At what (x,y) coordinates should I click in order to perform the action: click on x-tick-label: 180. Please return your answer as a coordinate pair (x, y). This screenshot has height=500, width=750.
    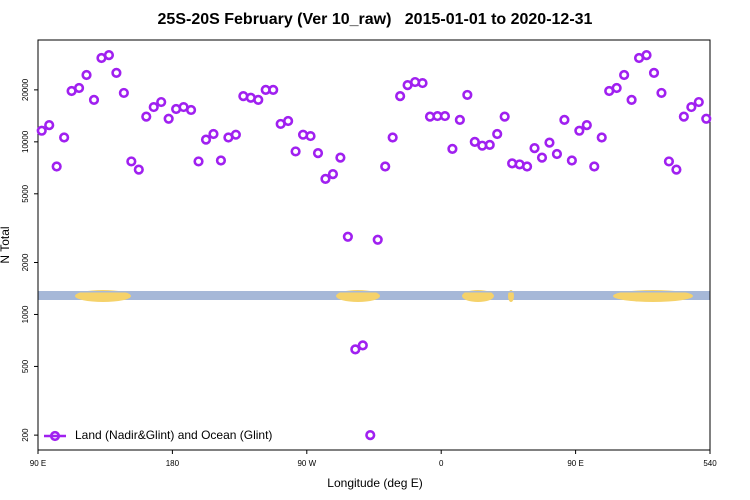
    Looking at the image, I should click on (173, 463).